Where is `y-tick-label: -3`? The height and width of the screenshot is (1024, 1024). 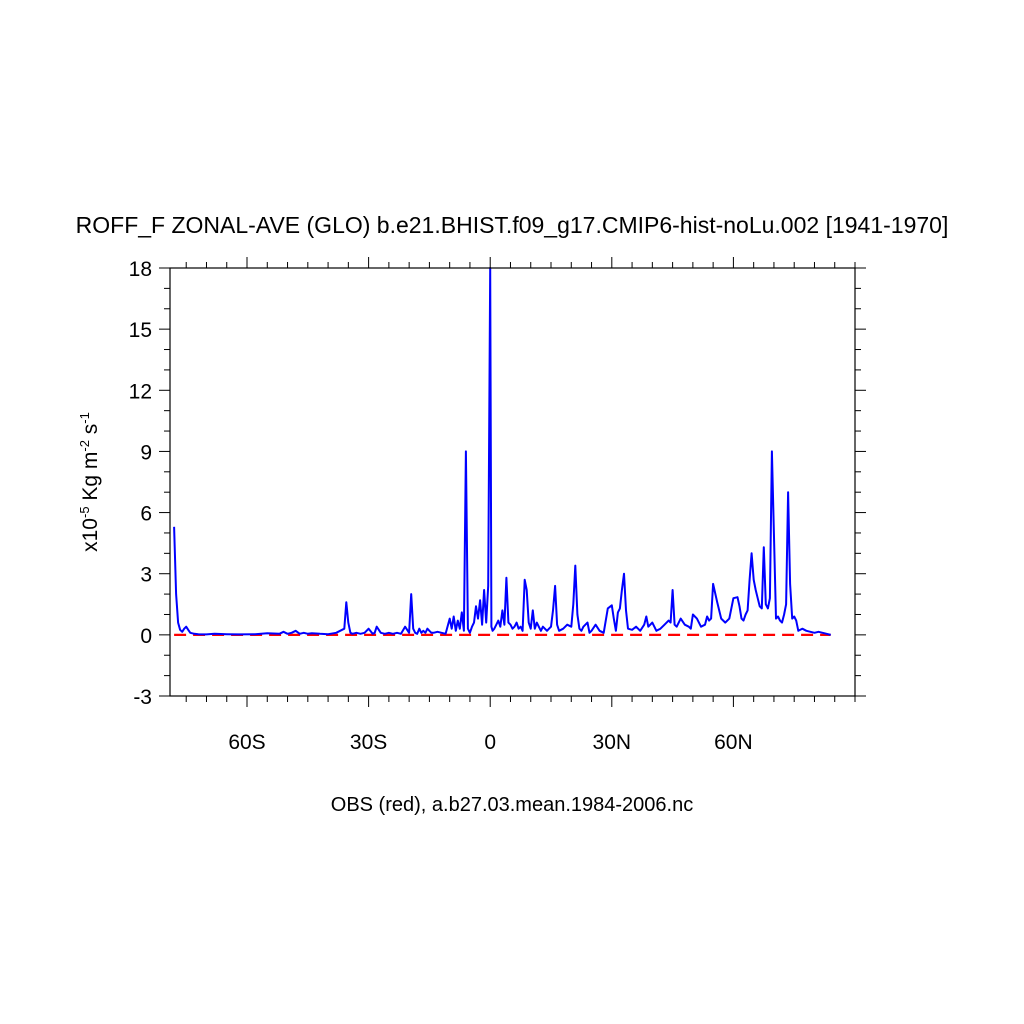 y-tick-label: -3 is located at coordinates (142, 697).